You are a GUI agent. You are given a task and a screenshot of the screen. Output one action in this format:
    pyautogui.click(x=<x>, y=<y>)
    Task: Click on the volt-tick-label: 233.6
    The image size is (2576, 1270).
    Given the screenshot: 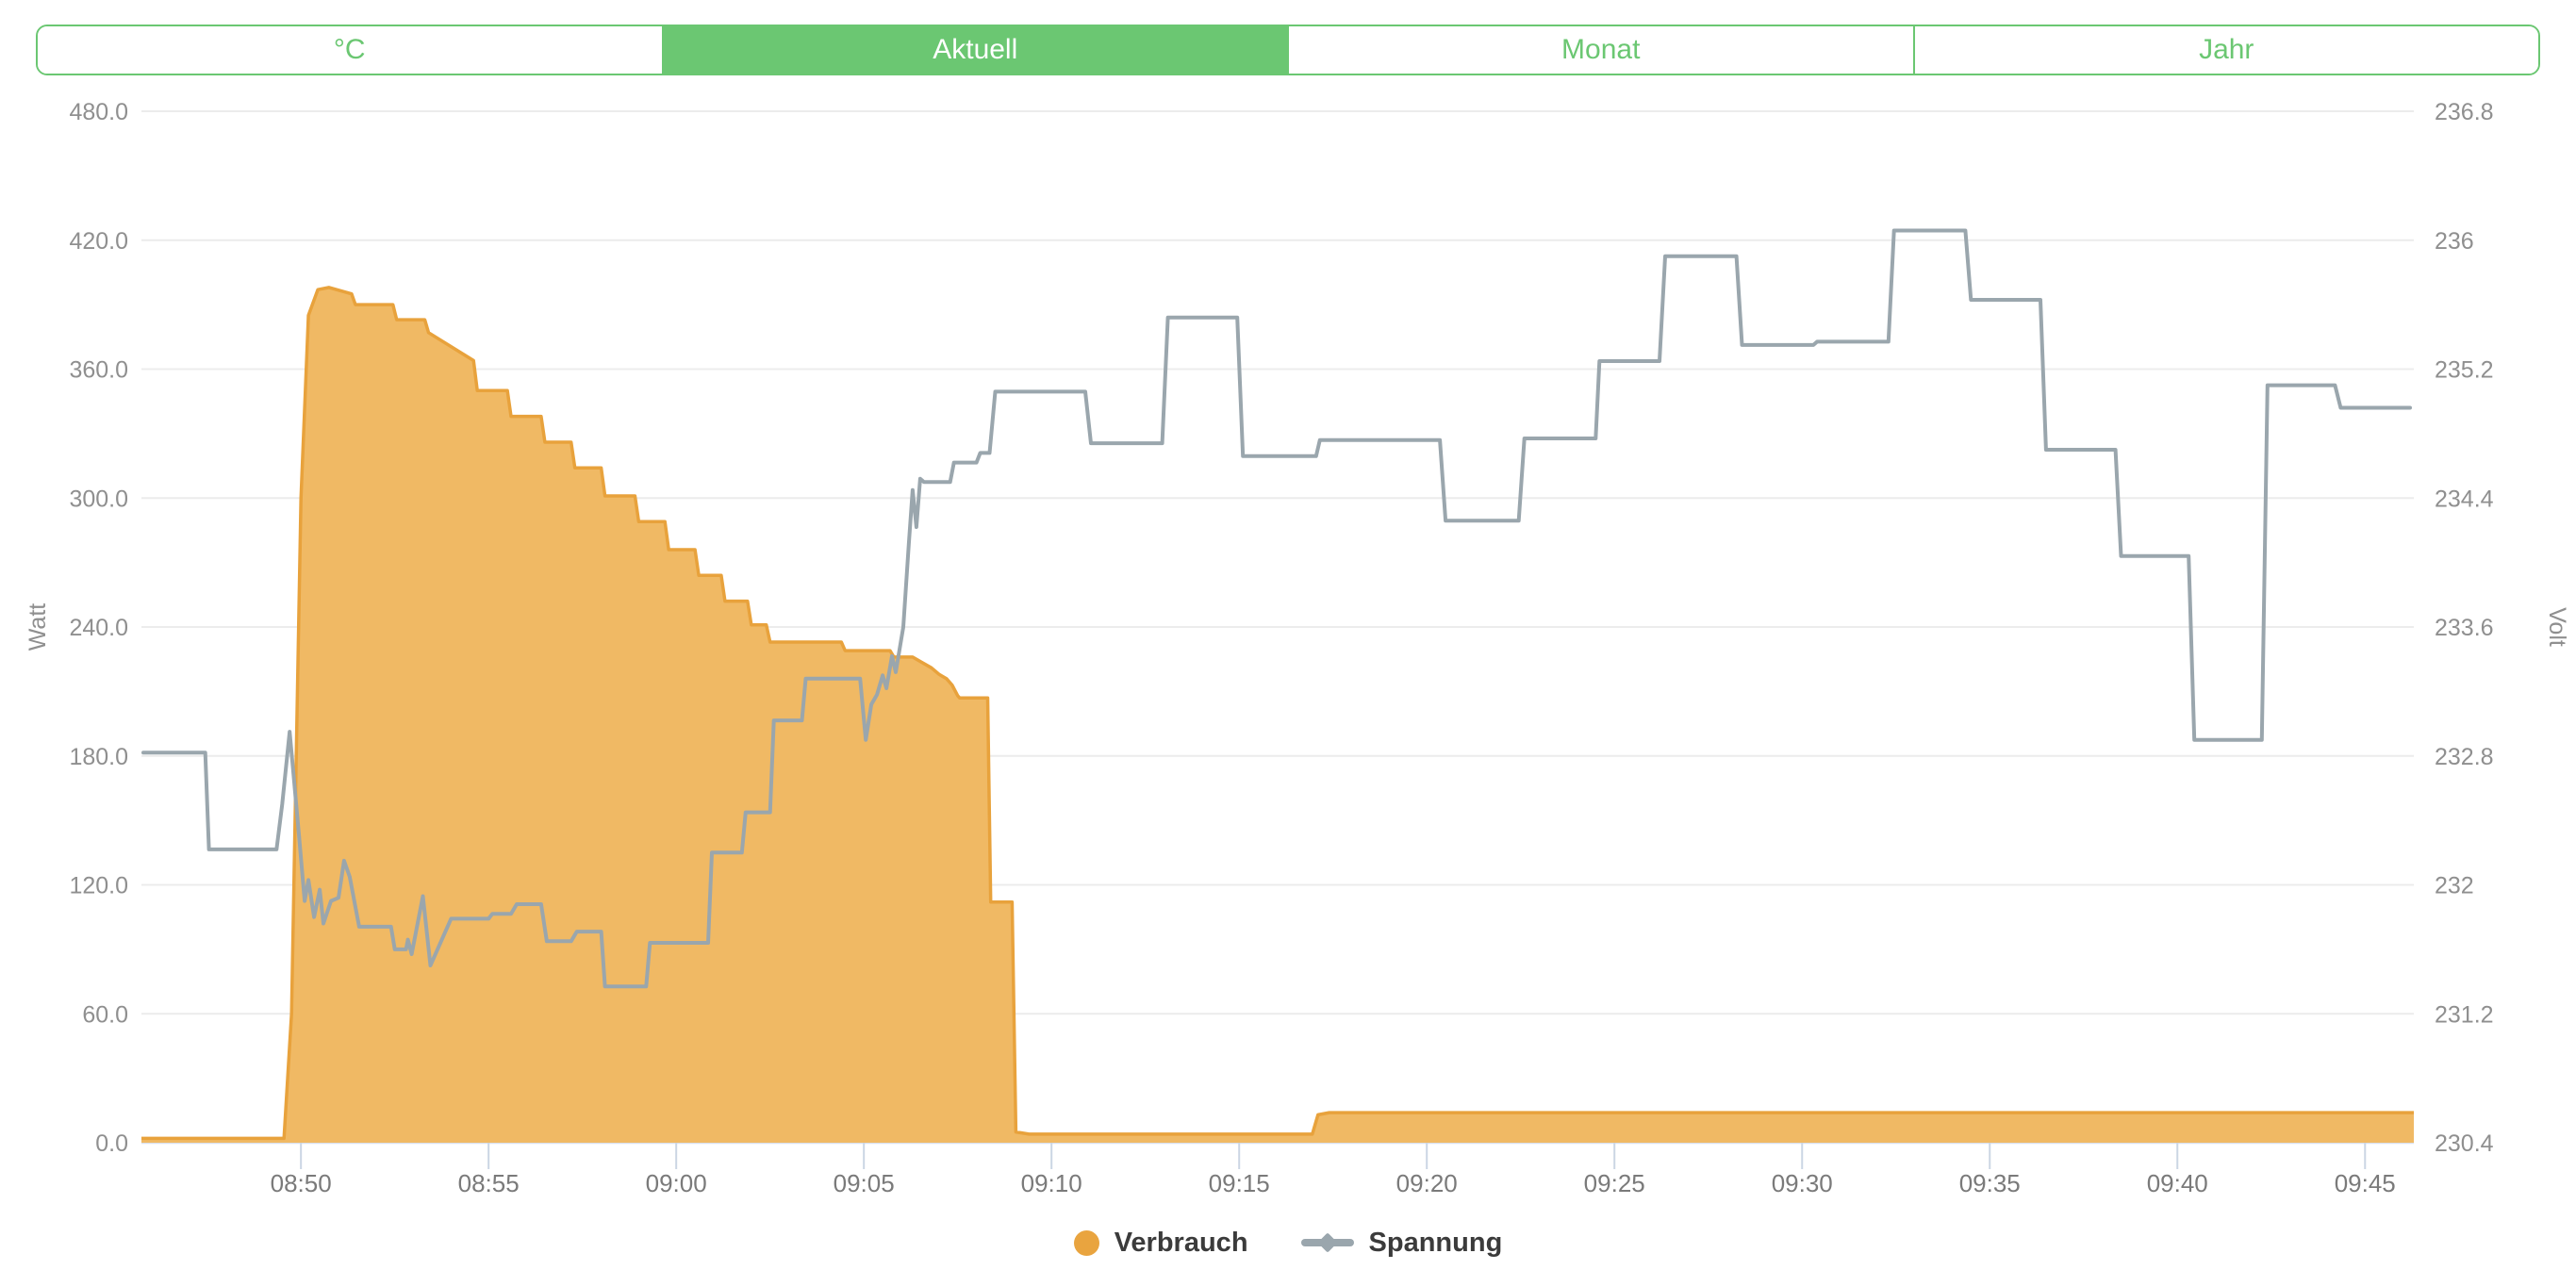 What is the action you would take?
    pyautogui.click(x=2464, y=628)
    